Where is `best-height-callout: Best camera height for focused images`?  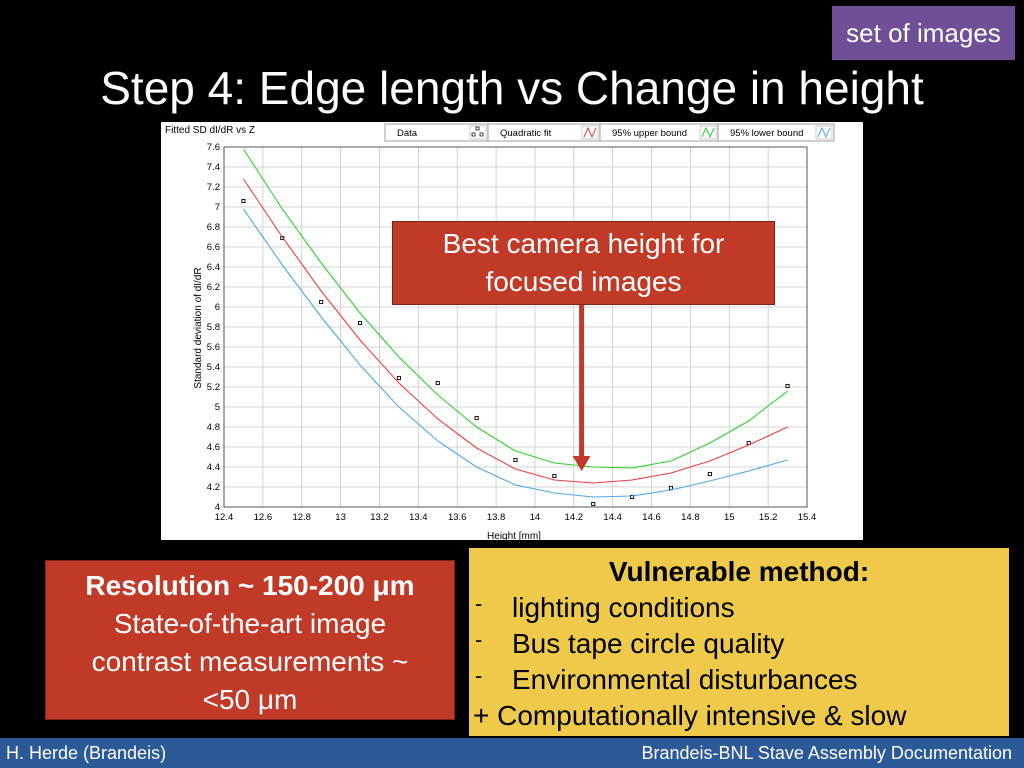
best-height-callout: Best camera height for focused images is located at coordinates (583, 263).